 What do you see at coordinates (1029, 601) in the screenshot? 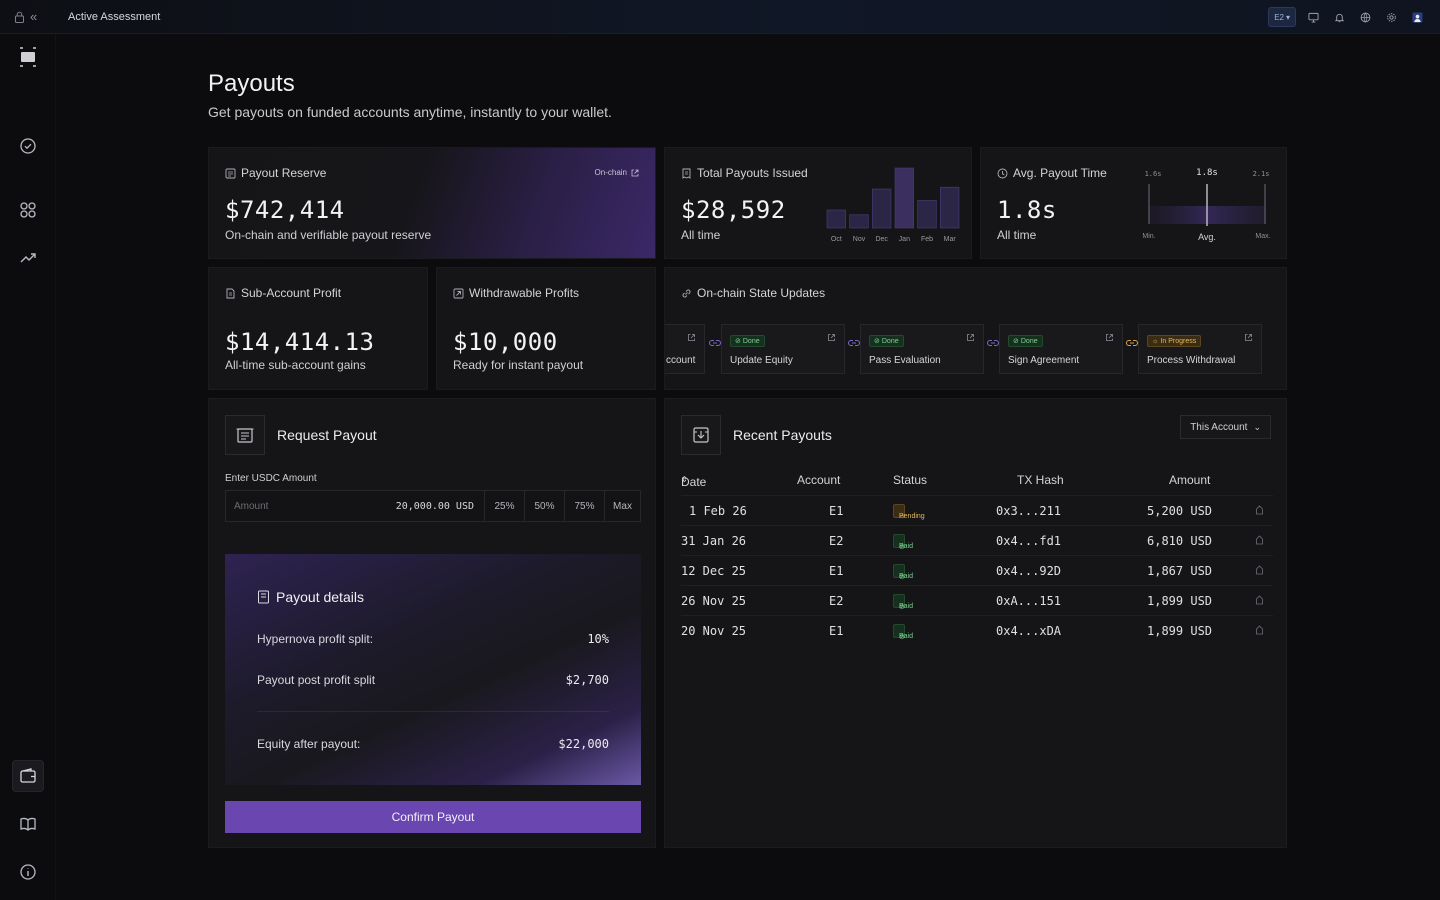
I see `row-tx-hash: 0xA...151` at bounding box center [1029, 601].